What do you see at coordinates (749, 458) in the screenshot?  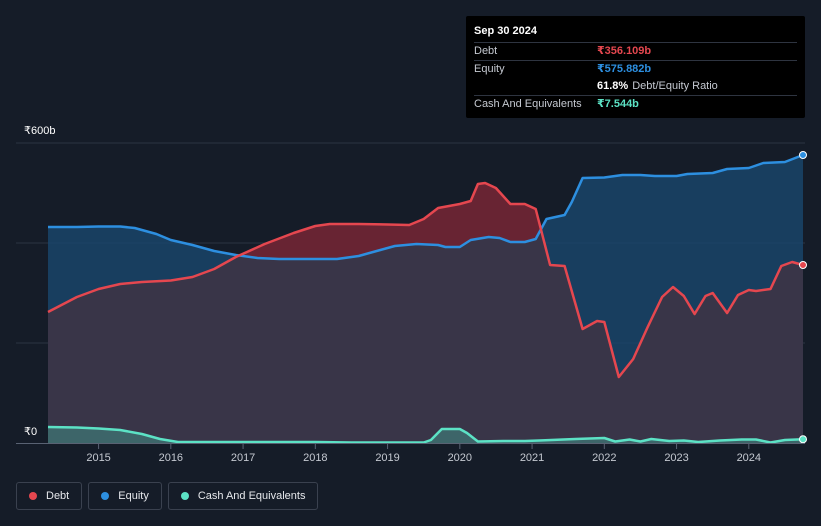 I see `x-tick-label: 2024` at bounding box center [749, 458].